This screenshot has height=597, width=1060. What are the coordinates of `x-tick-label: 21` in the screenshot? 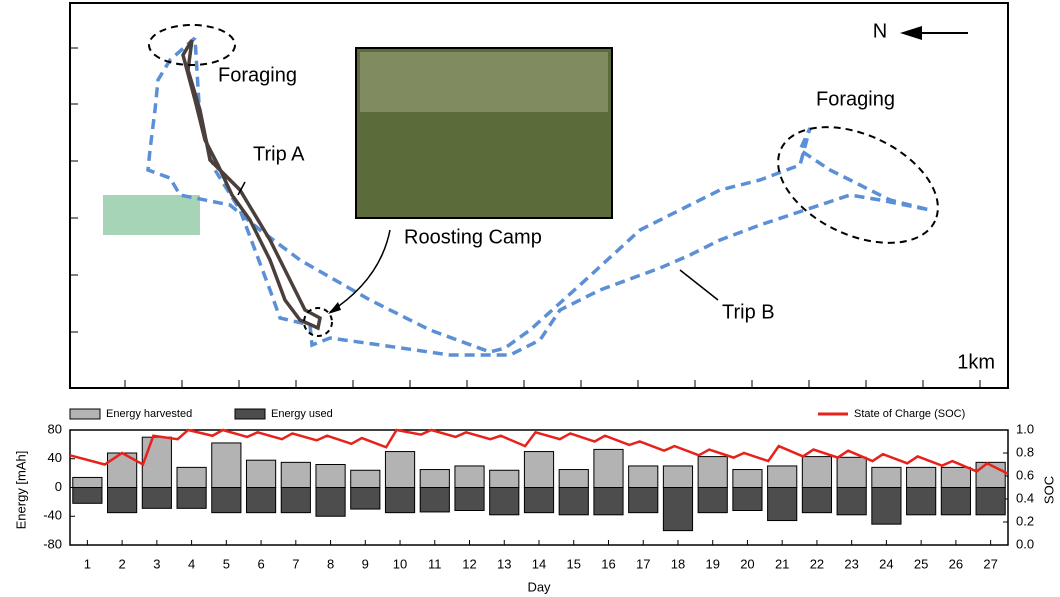 It's located at (782, 563).